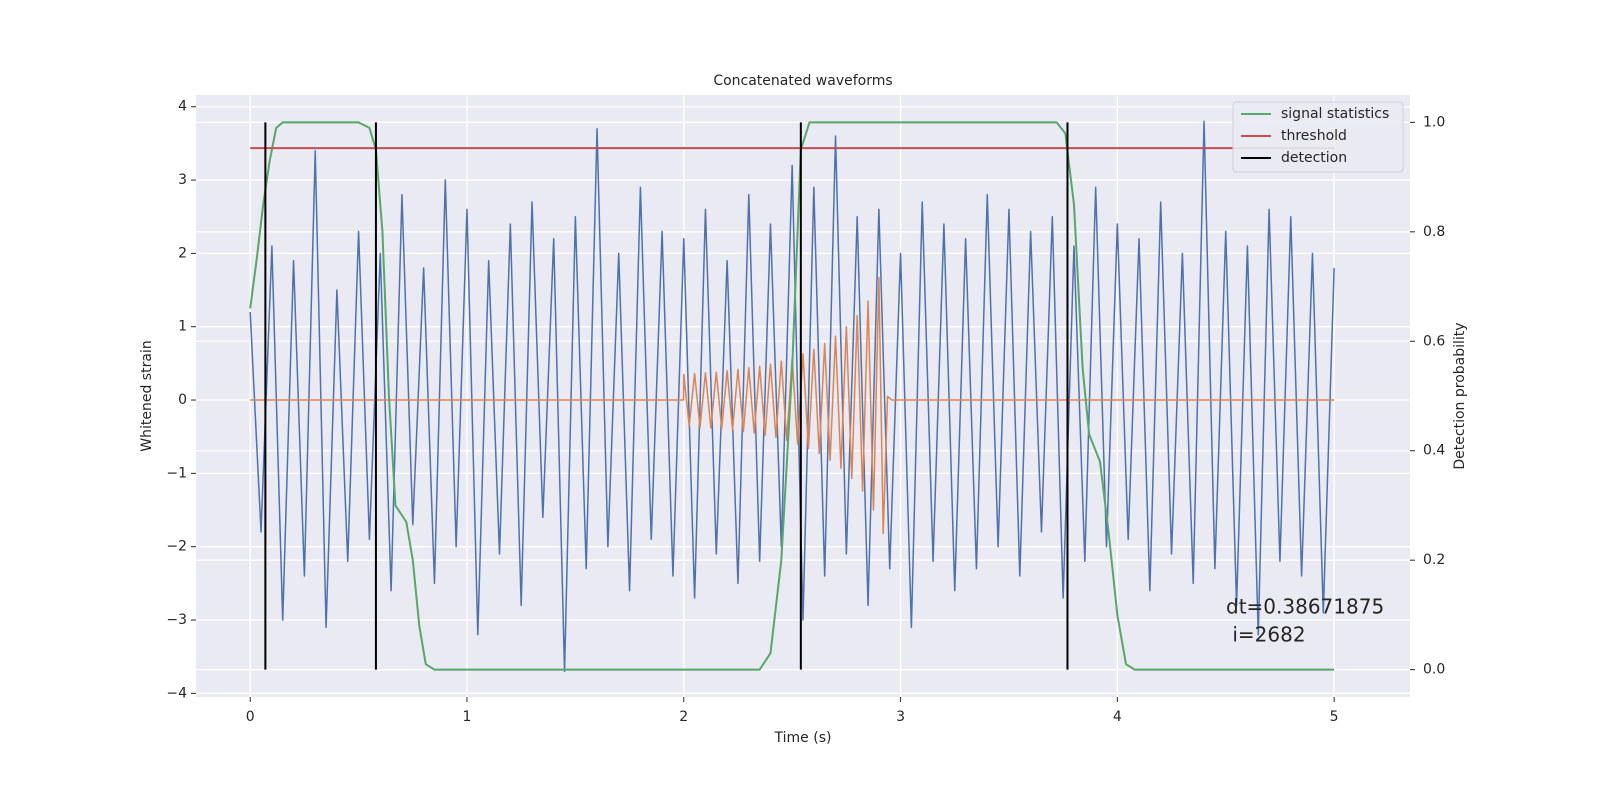 The image size is (1600, 800). What do you see at coordinates (1266, 635) in the screenshot?
I see `annotation: i=2682` at bounding box center [1266, 635].